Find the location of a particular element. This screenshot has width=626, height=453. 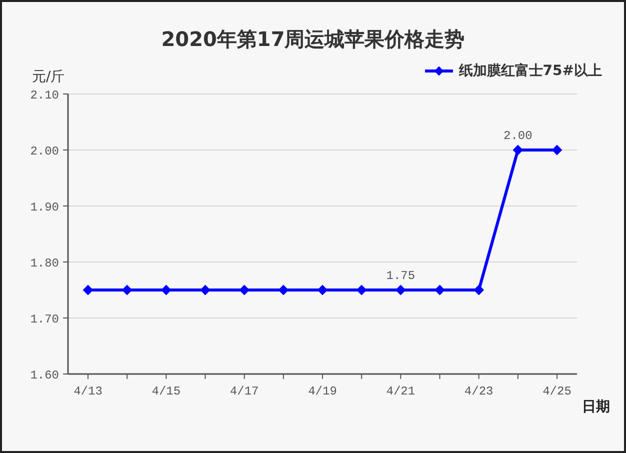

x-tick-label: 4/25 is located at coordinates (557, 391).